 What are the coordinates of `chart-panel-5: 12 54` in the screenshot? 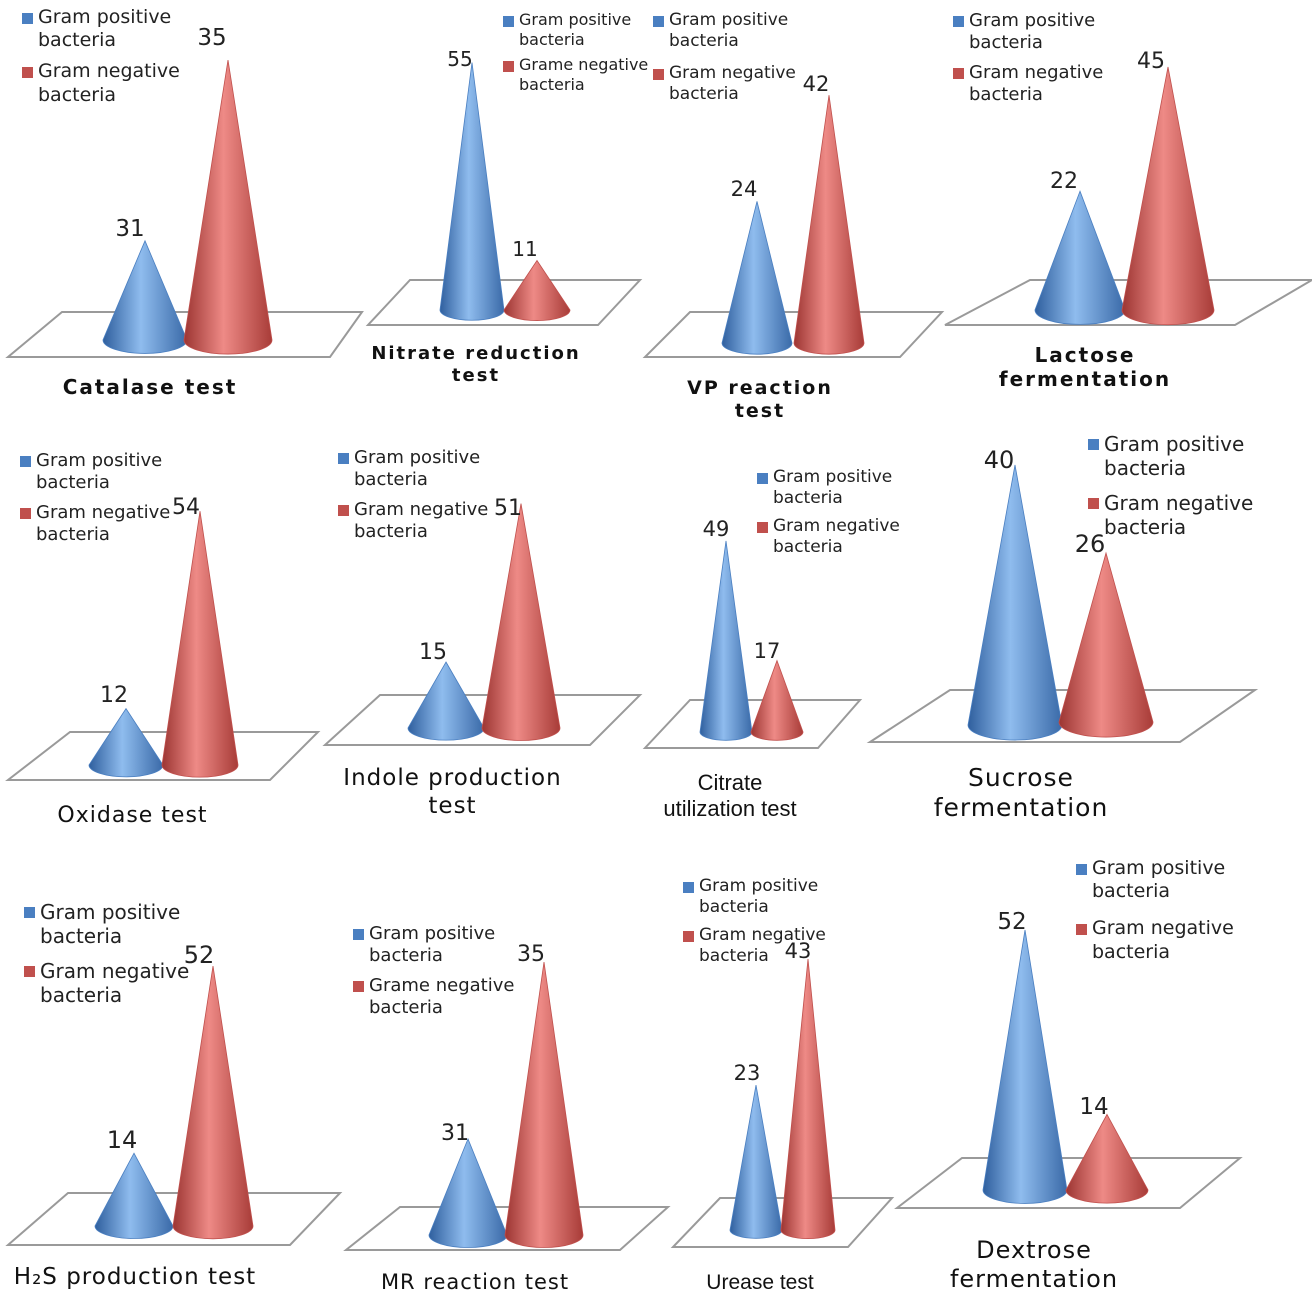 It's located at (163, 638).